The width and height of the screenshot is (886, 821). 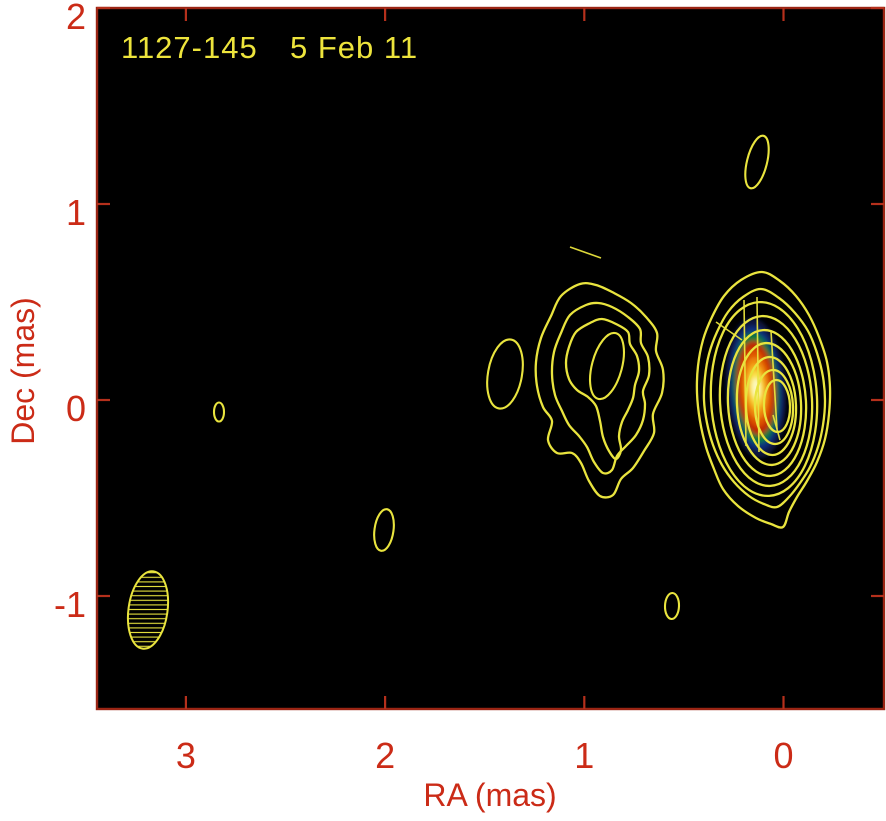 I want to click on x-tick-label: 0, so click(x=783, y=755).